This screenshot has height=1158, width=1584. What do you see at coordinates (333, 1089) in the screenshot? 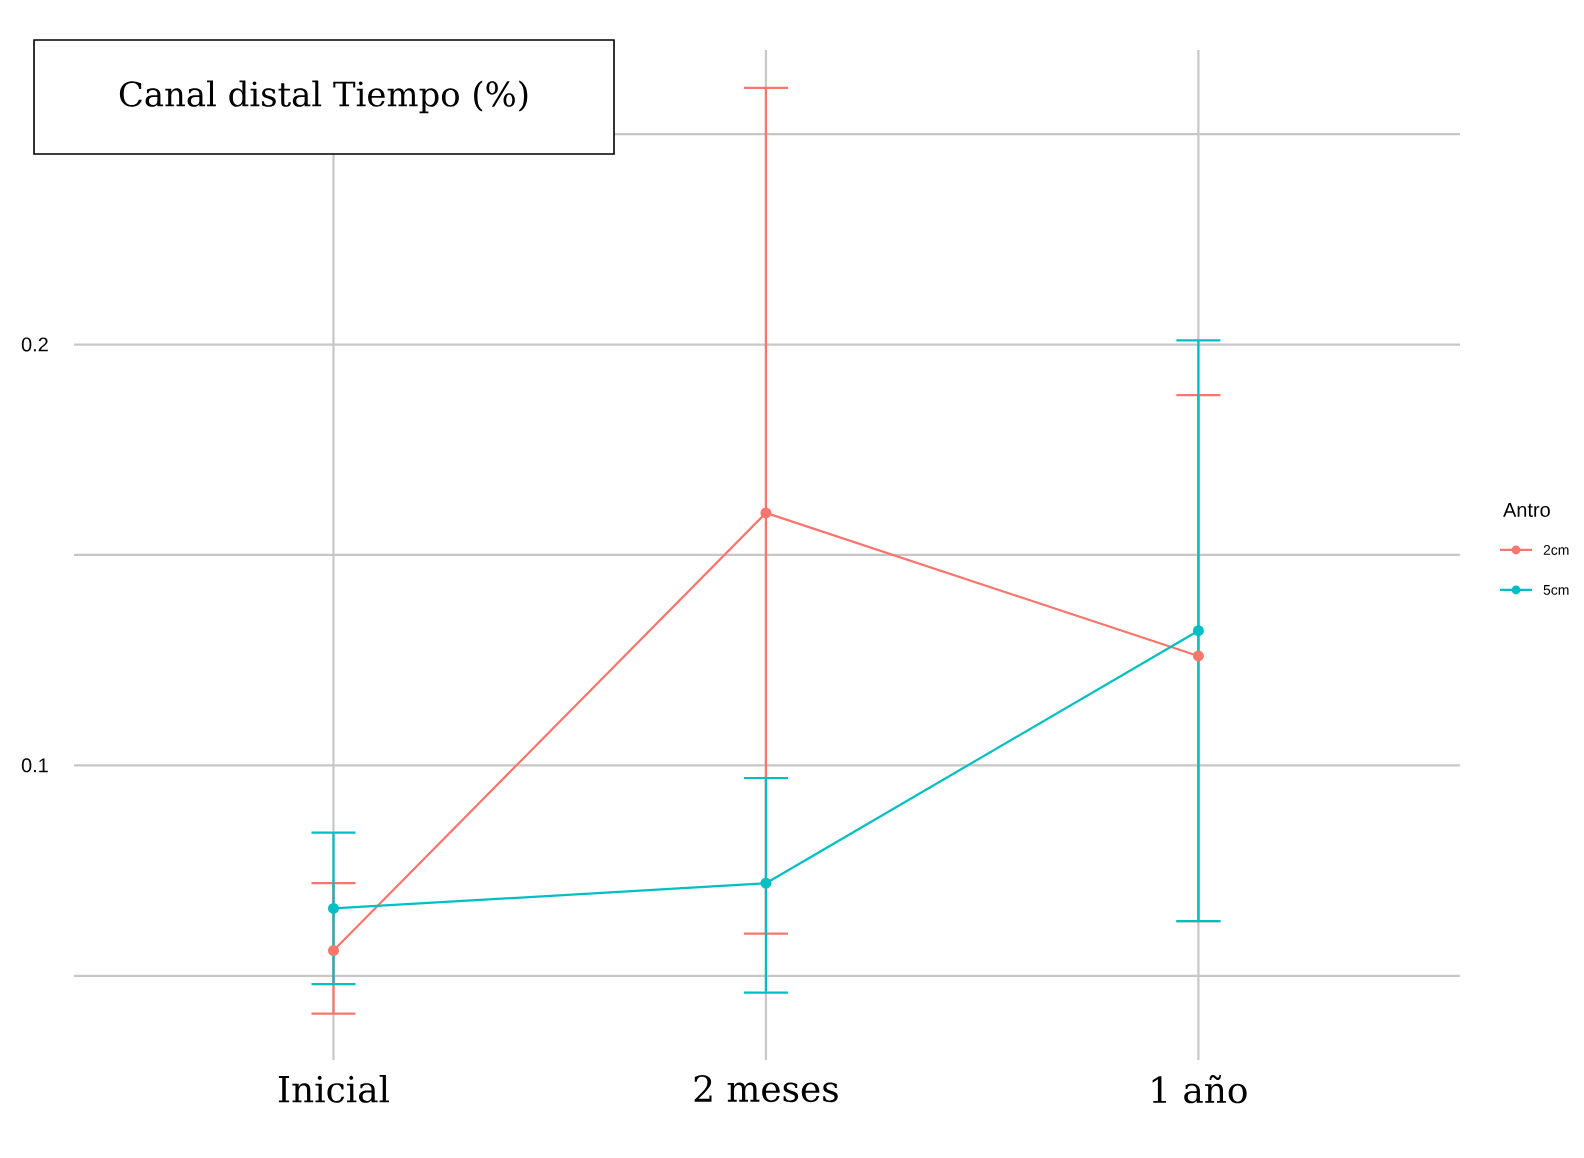
I see `x-tick-label: Inicial` at bounding box center [333, 1089].